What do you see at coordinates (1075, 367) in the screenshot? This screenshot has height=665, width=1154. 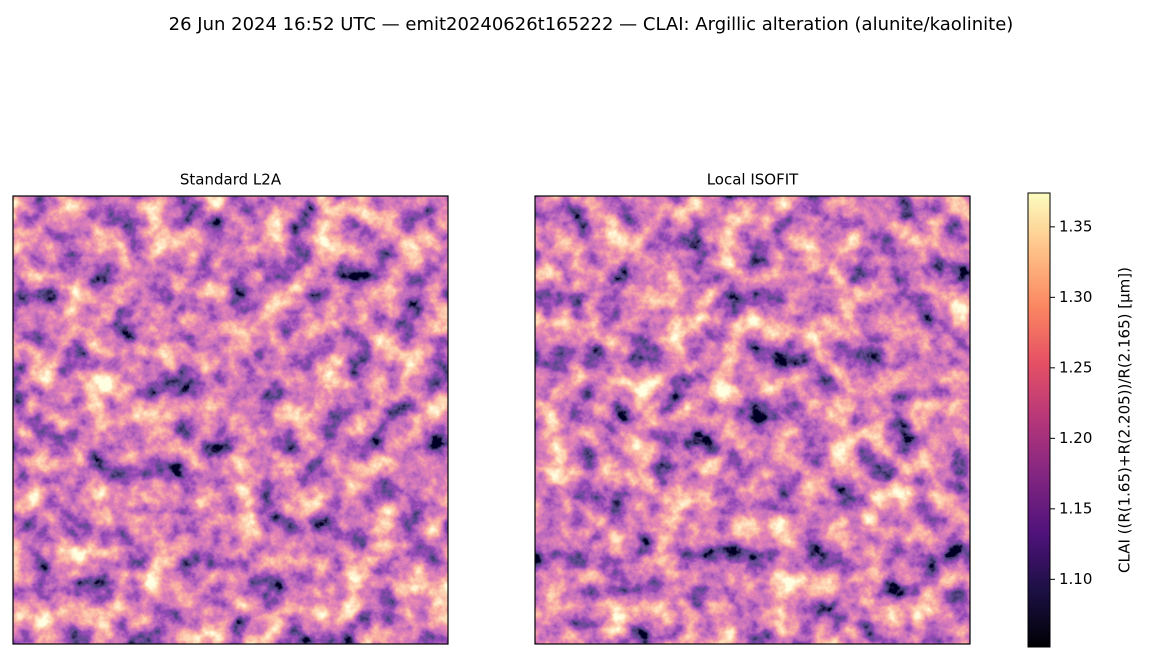 I see `colorbar-tick-label: 1.25` at bounding box center [1075, 367].